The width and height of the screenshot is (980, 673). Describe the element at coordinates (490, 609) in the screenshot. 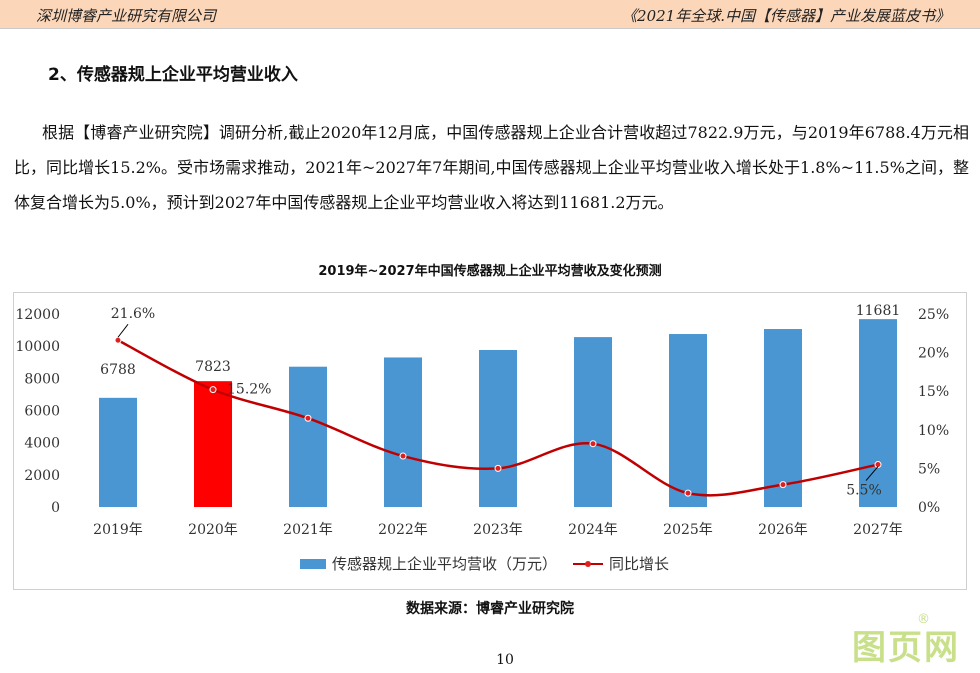

I see `data-source: 数据来源：博睿产业研究院` at that location.